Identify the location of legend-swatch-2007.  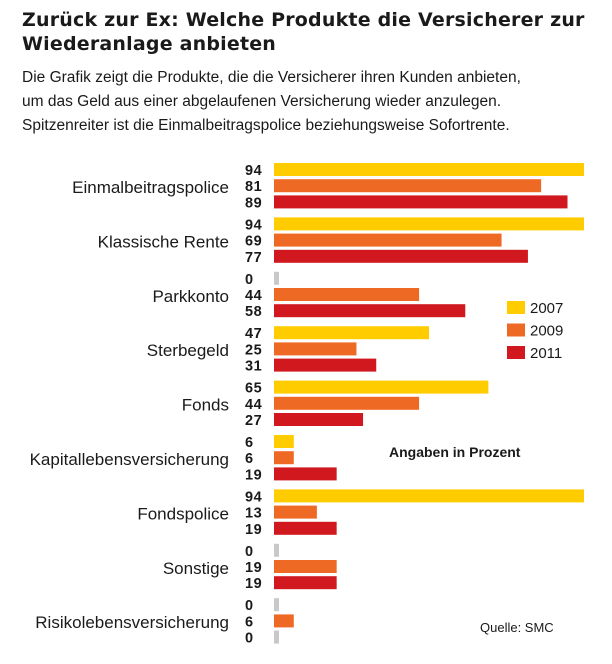
(516, 307).